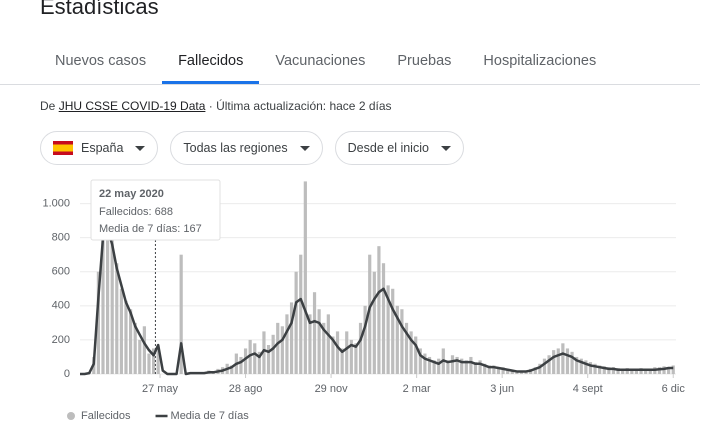 This screenshot has width=712, height=432. I want to click on y-tick-label: 800, so click(61, 238).